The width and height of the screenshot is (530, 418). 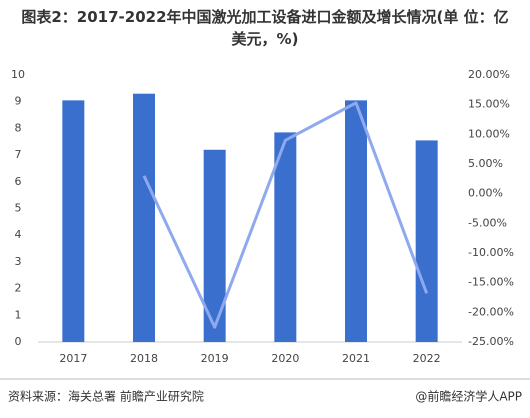 I want to click on x-tick-label: 2021, so click(x=356, y=358).